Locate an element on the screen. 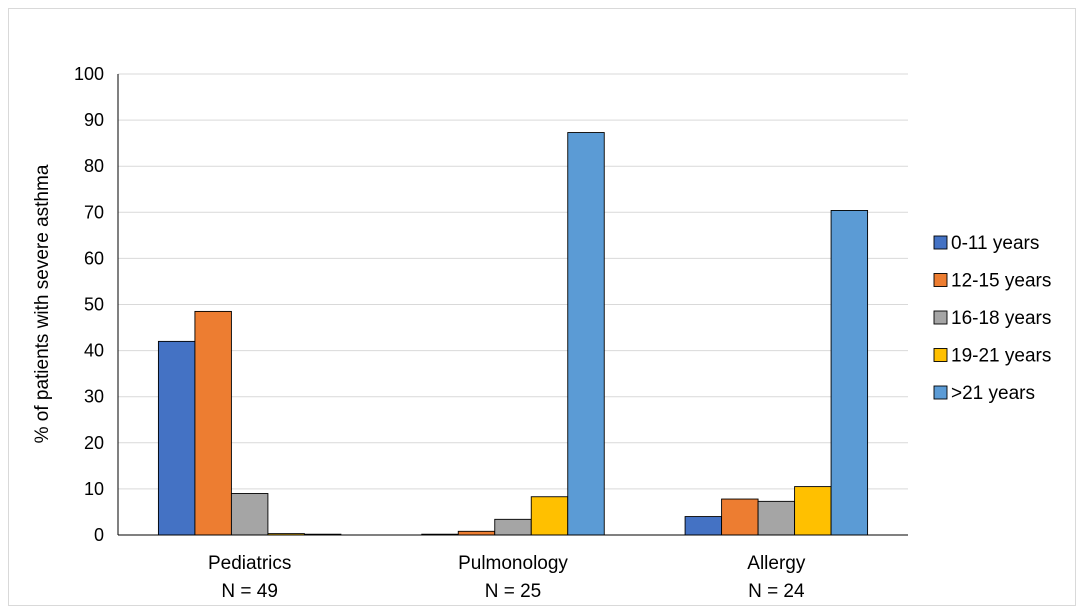 Image resolution: width=1086 pixels, height=613 pixels. y-tick-labels: 0 10 20 30 40 50 60 70 80 90 100 is located at coordinates (89, 304).